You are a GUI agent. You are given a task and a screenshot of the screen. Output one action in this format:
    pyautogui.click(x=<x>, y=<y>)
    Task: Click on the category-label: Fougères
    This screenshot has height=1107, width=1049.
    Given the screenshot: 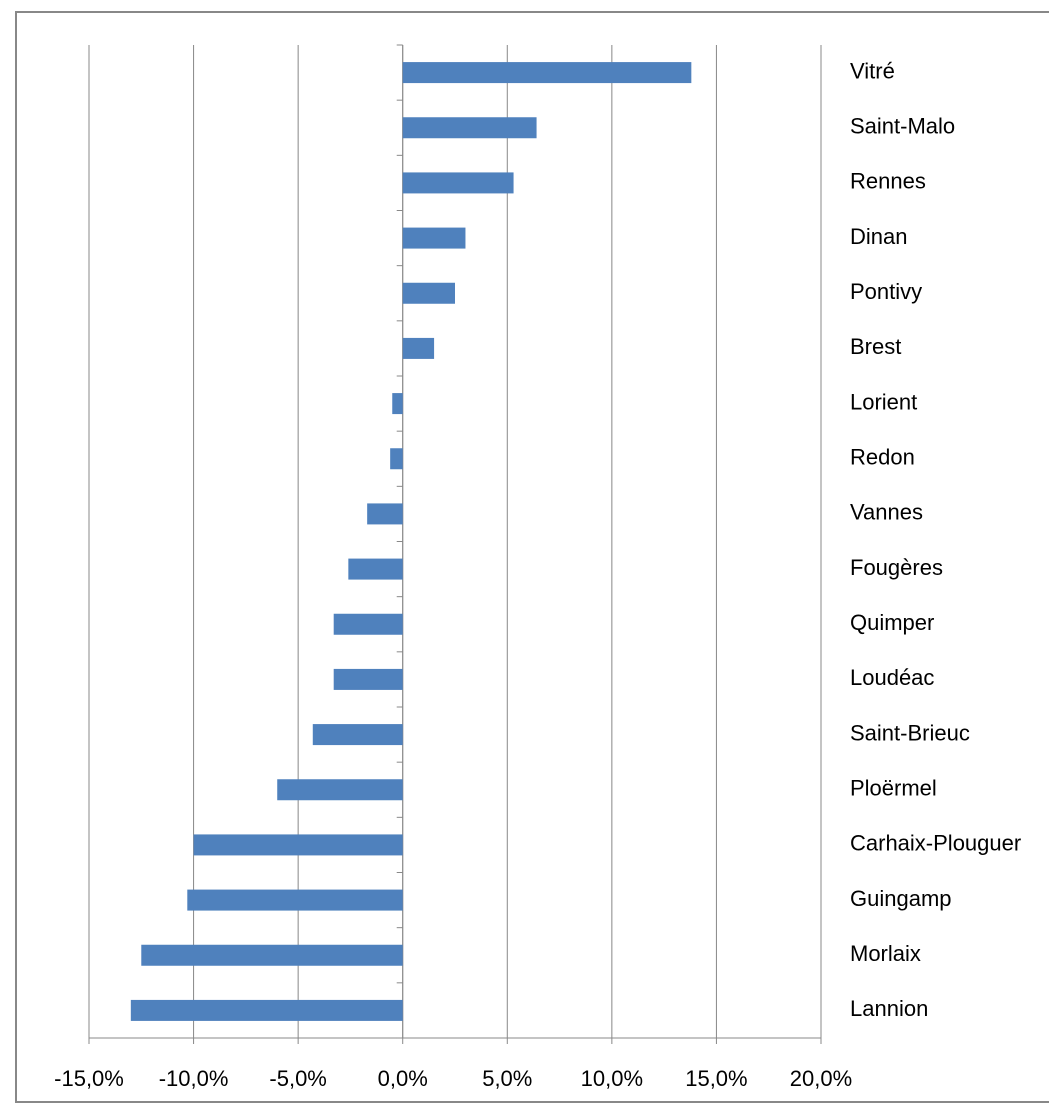 What is the action you would take?
    pyautogui.click(x=896, y=567)
    